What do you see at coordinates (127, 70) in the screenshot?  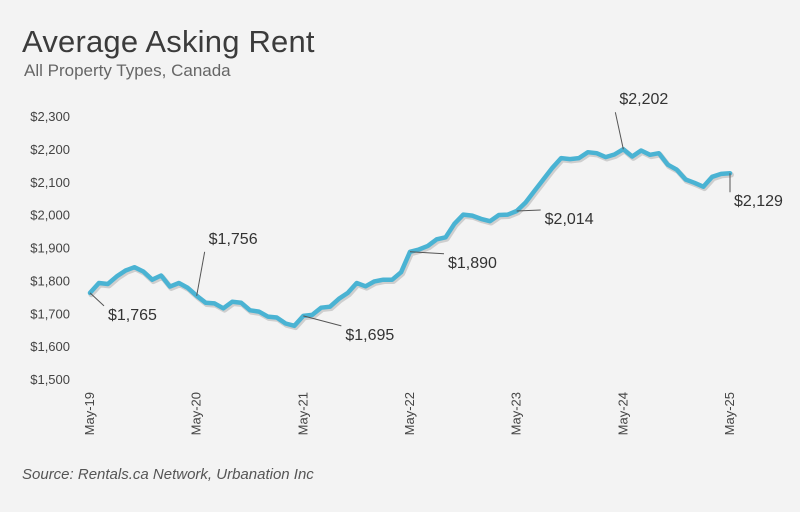 I see `chart-subtitle: All Property Types, Canada` at bounding box center [127, 70].